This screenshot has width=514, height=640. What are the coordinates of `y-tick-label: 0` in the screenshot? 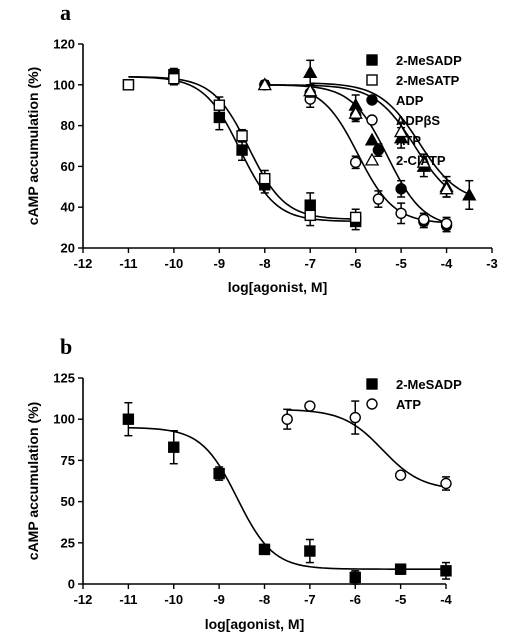 It's located at (71, 584).